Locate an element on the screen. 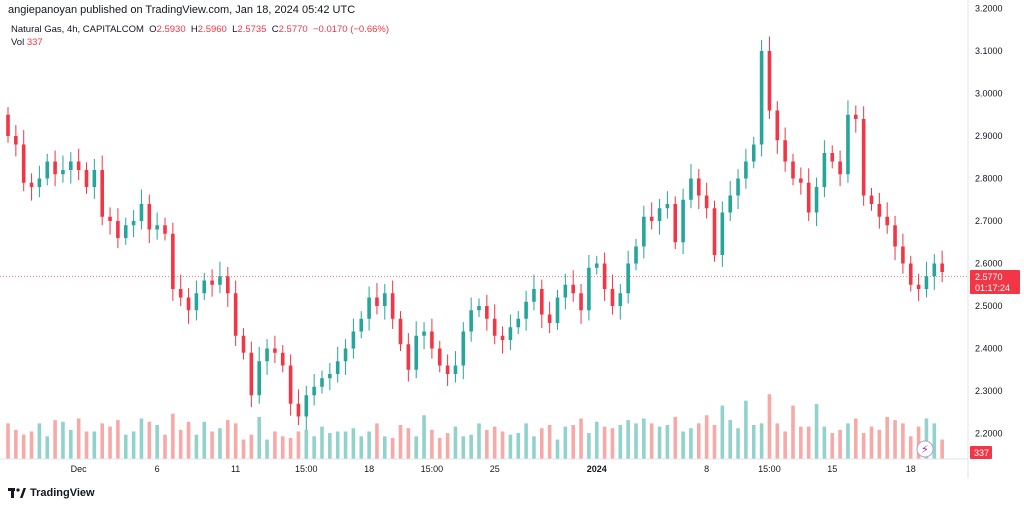 Image resolution: width=1024 pixels, height=505 pixels. high-label: H is located at coordinates (194, 29).